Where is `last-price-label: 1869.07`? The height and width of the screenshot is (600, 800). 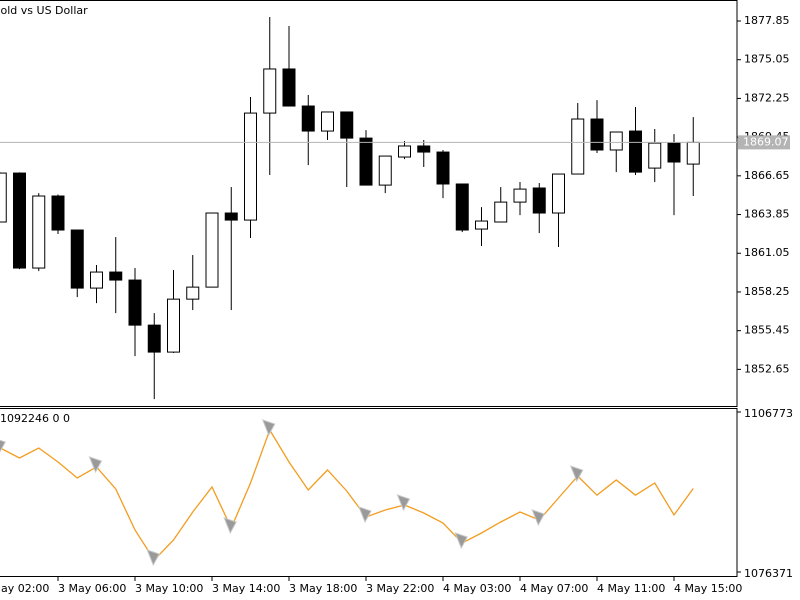
last-price-label: 1869.07 is located at coordinates (766, 141).